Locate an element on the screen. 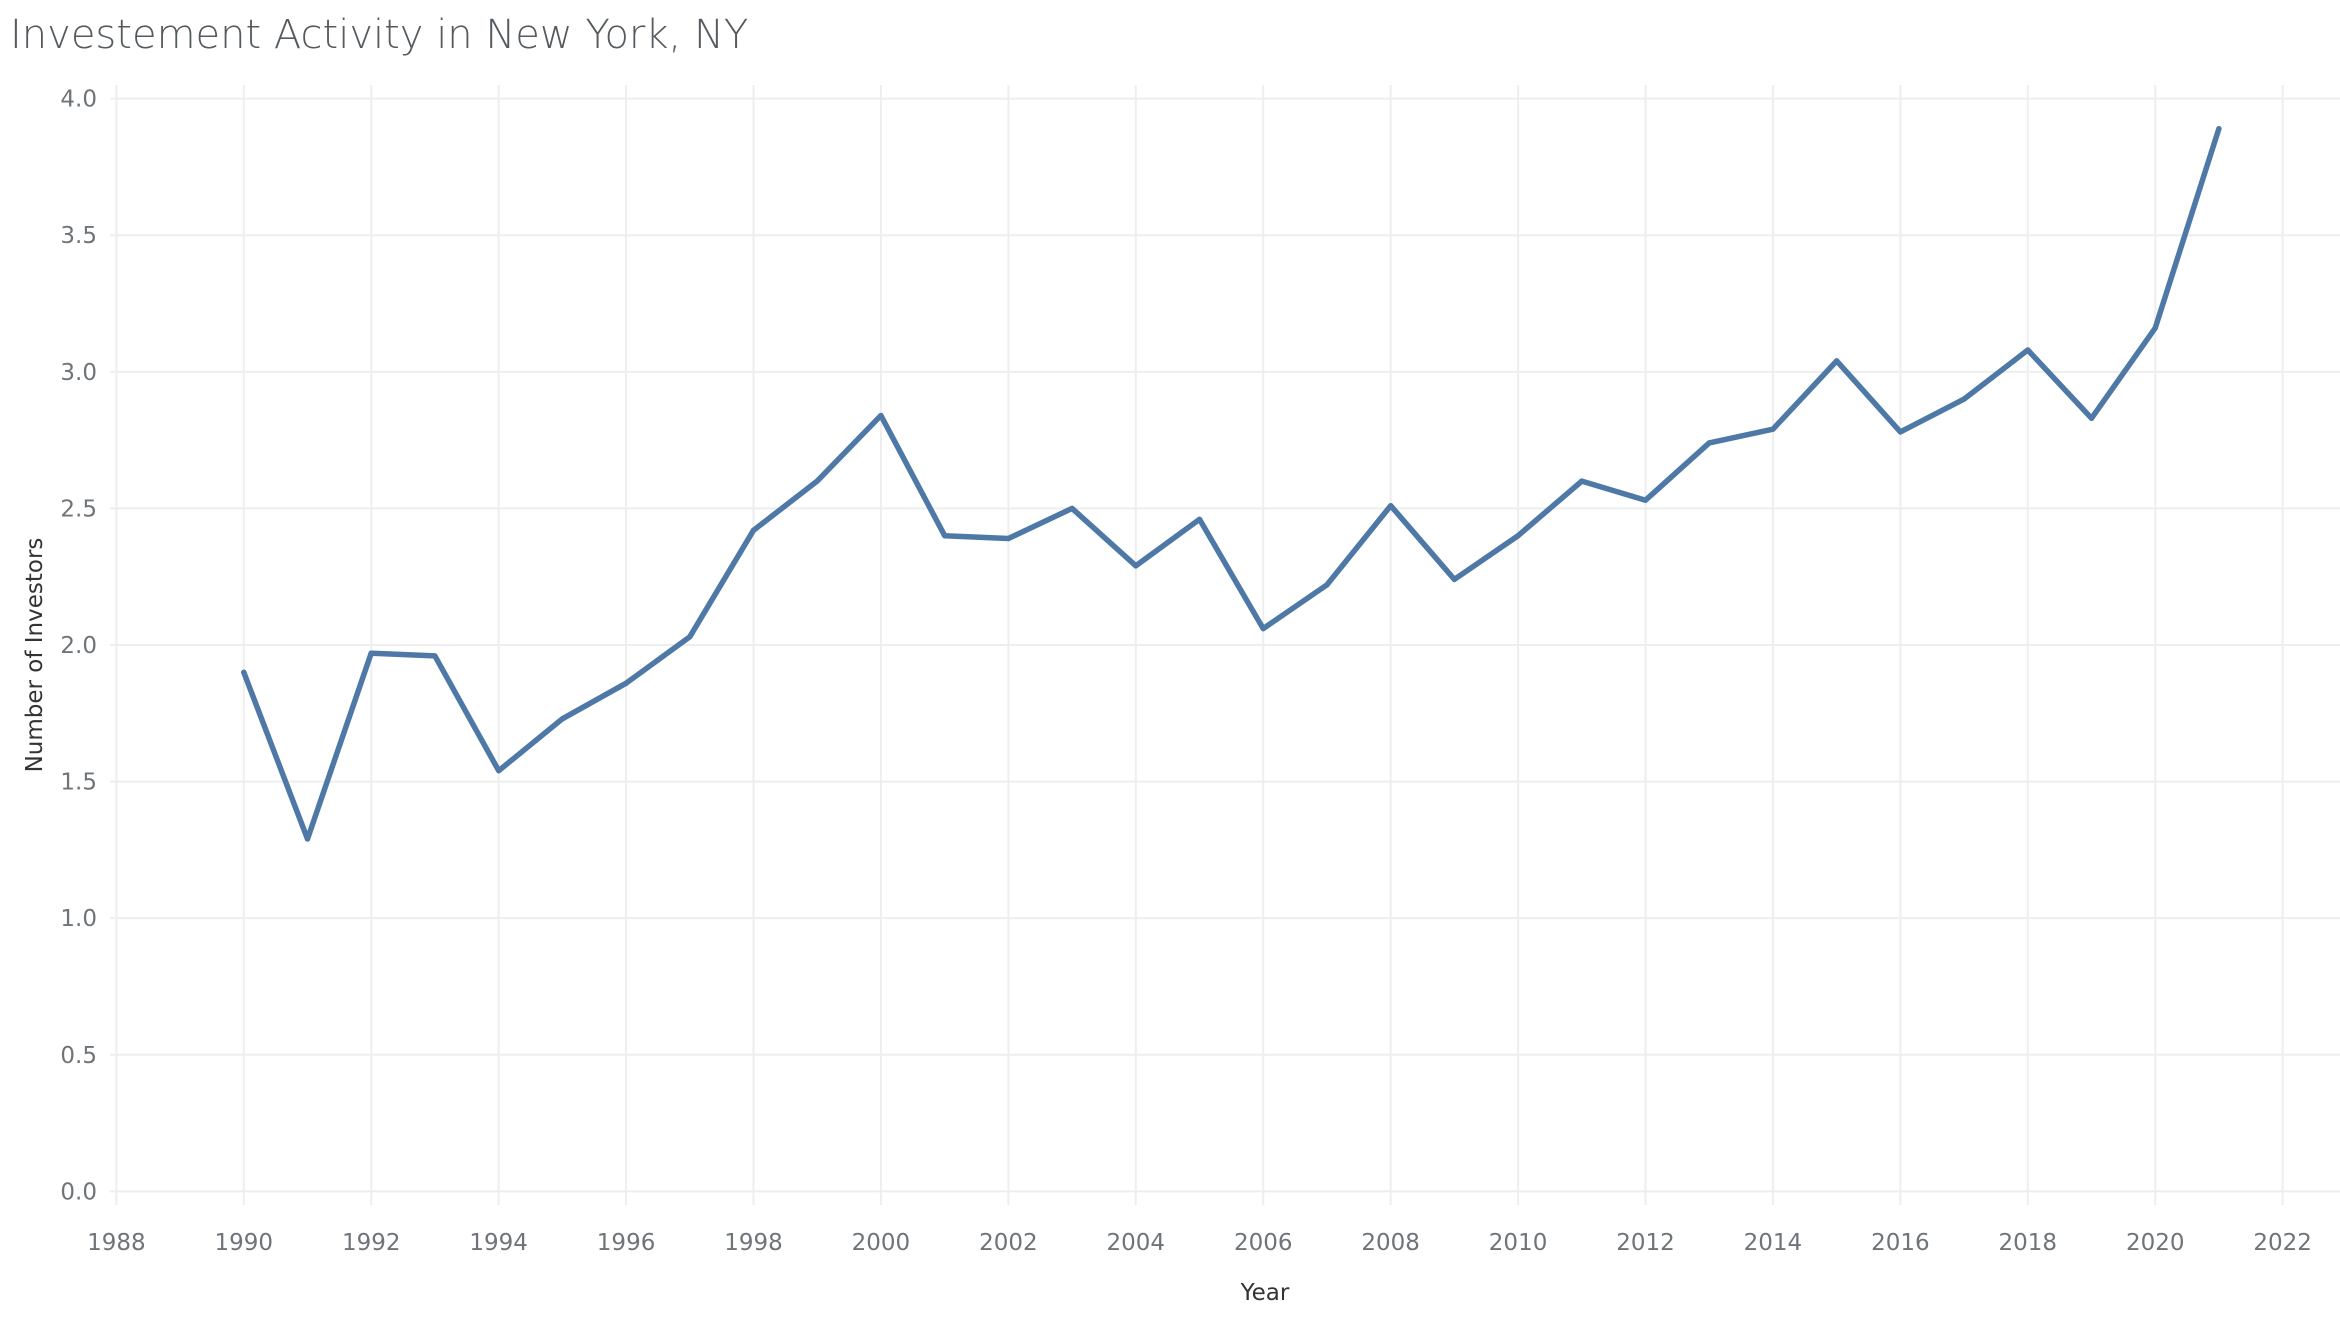  x-tick-label: 2006 is located at coordinates (1263, 1243).